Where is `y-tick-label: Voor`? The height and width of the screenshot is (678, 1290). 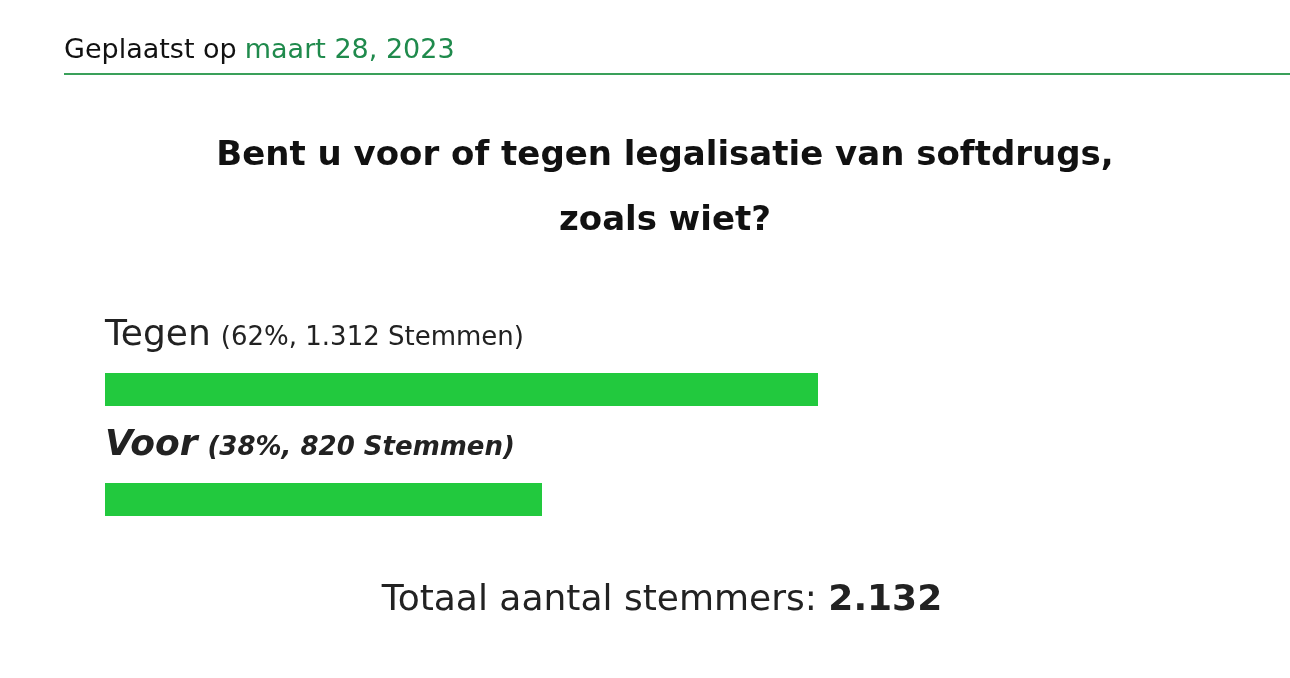 y-tick-label: Voor is located at coordinates (152, 442).